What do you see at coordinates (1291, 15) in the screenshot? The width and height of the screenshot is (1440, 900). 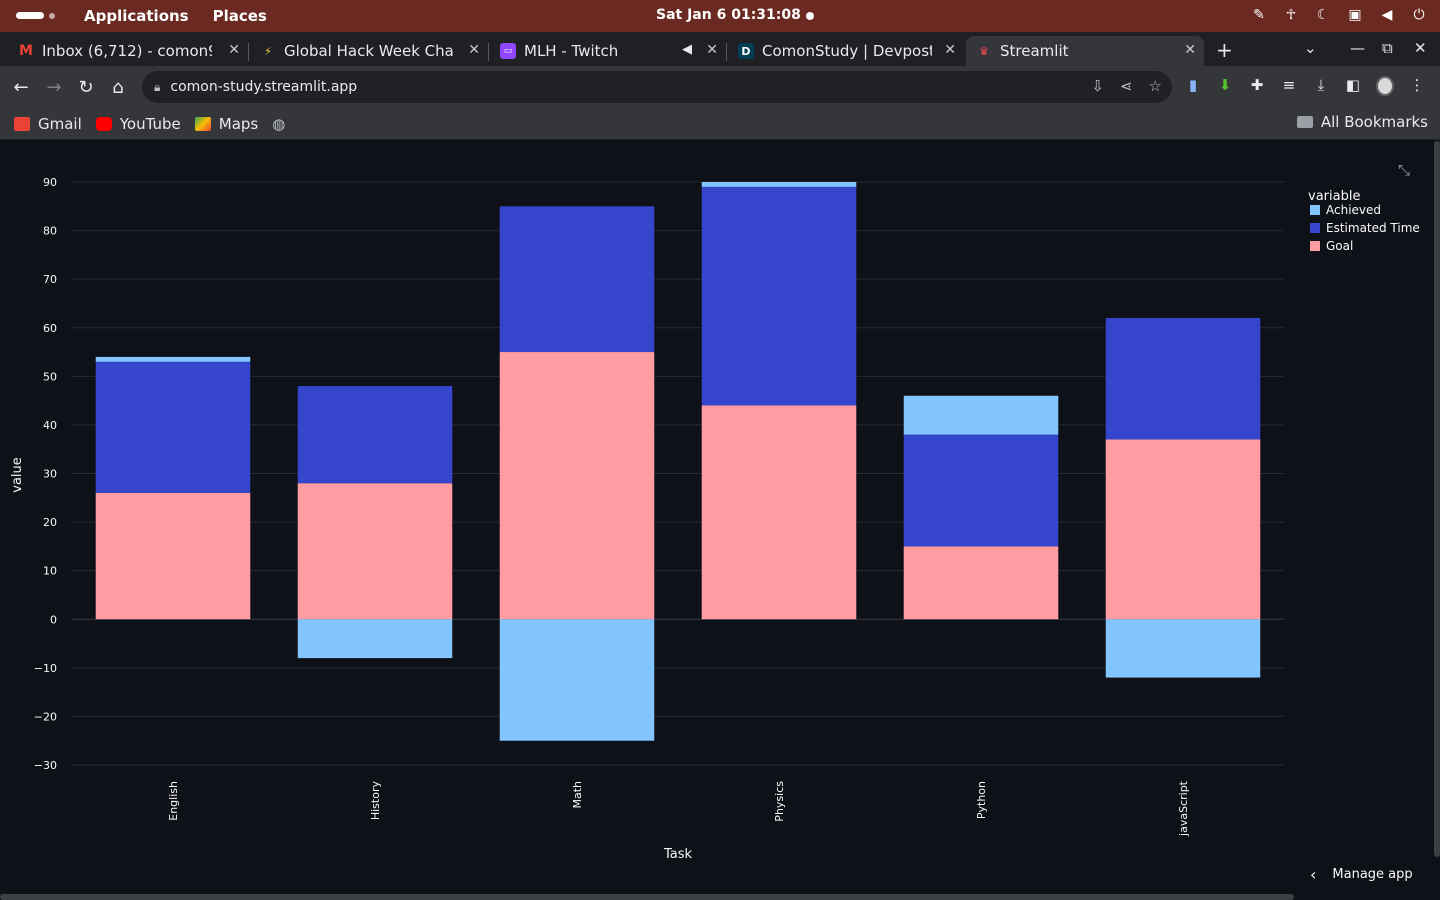 I see `accessibility-icon: ☥` at bounding box center [1291, 15].